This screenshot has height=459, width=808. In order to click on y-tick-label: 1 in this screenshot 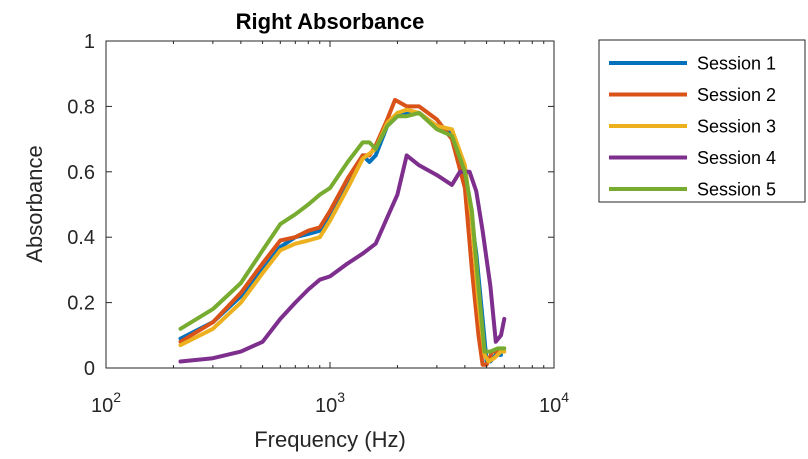, I will do `click(89, 42)`.